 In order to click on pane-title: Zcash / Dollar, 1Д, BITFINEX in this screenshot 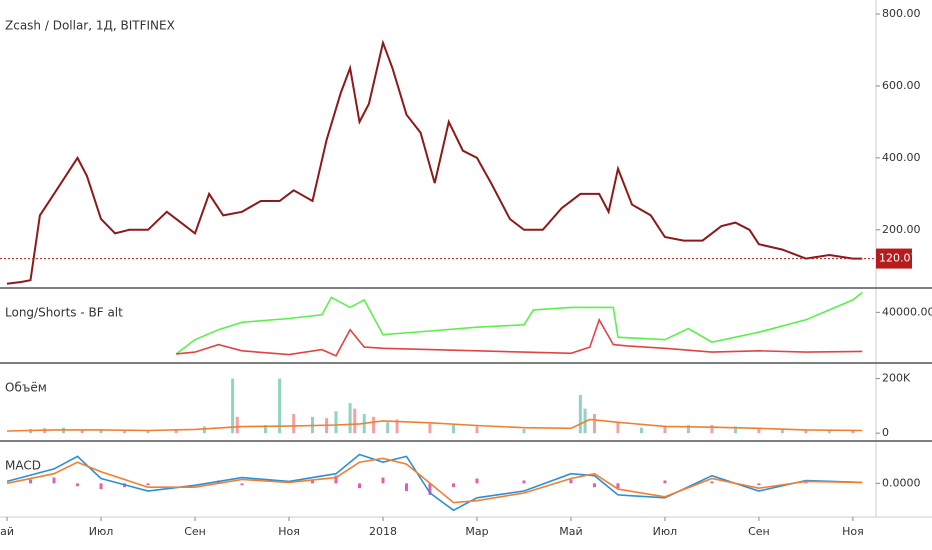, I will do `click(90, 26)`.